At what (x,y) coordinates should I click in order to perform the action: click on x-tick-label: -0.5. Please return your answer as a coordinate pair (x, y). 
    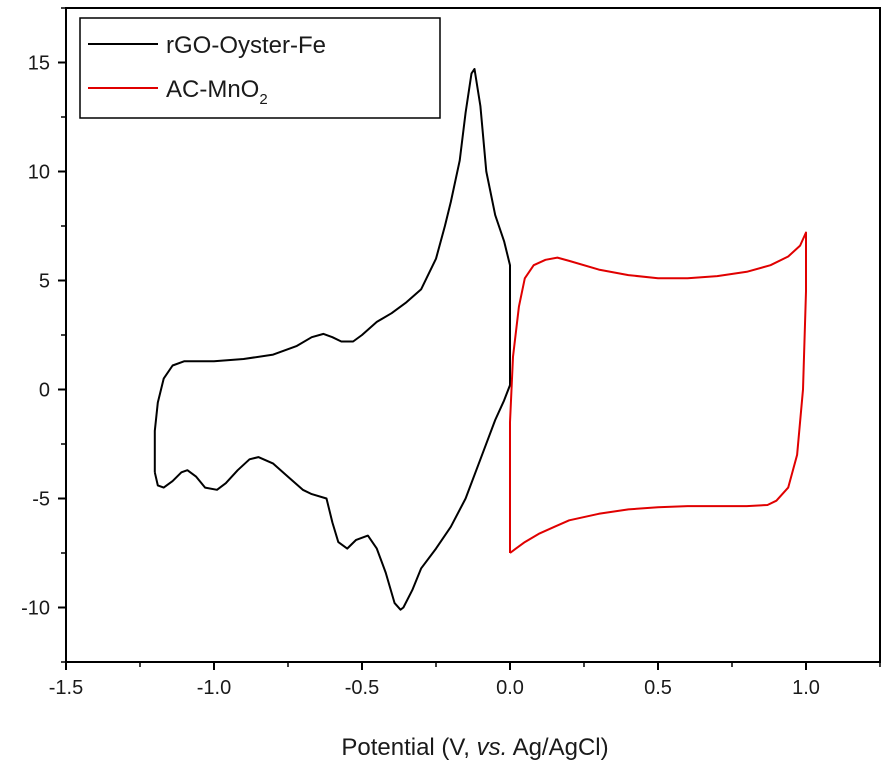
    Looking at the image, I should click on (362, 688).